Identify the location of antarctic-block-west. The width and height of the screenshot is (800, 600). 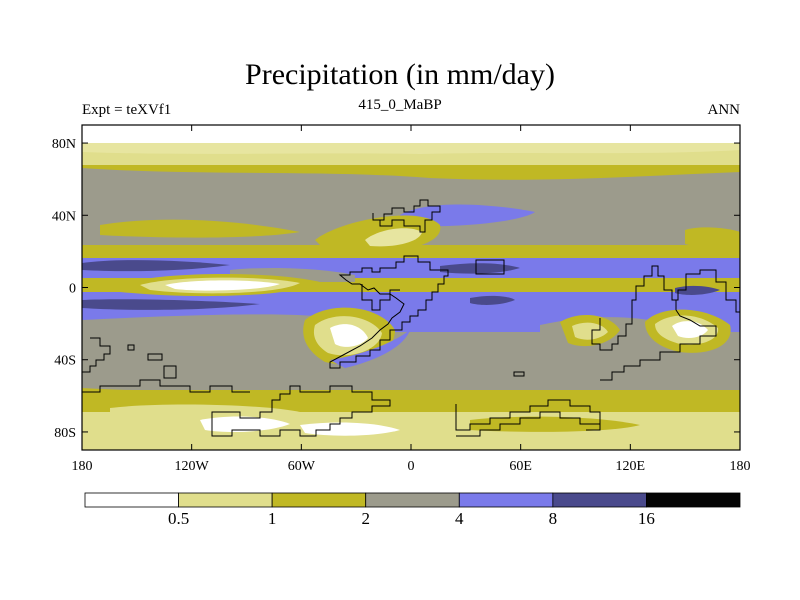
(301, 411).